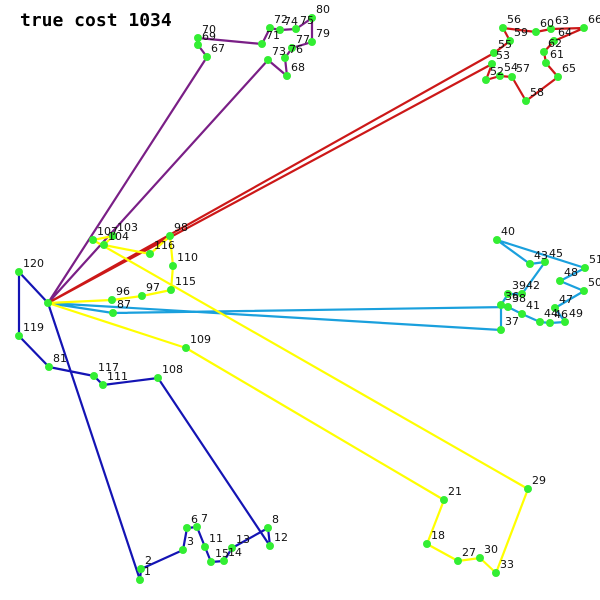  What do you see at coordinates (511, 67) in the screenshot?
I see `node-label-54: 54` at bounding box center [511, 67].